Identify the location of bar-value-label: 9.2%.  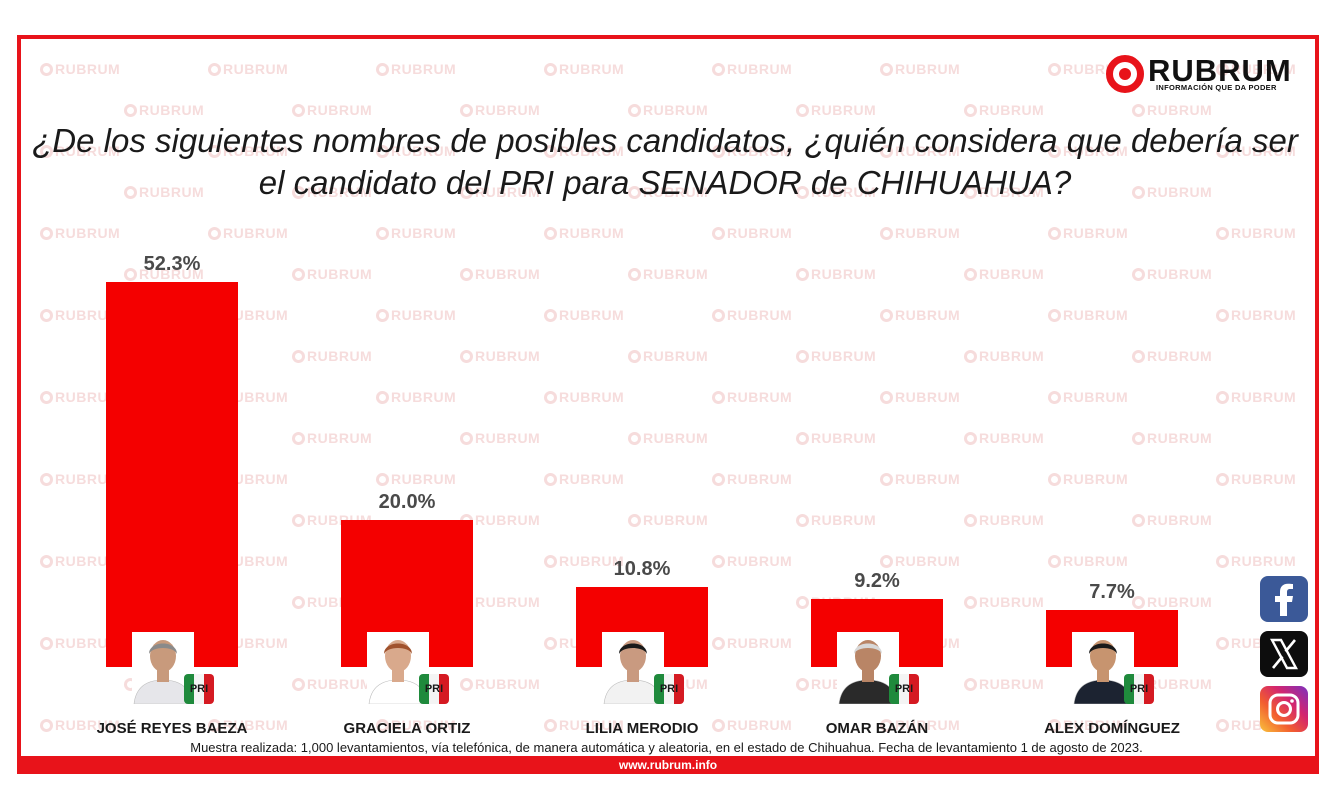
(877, 581).